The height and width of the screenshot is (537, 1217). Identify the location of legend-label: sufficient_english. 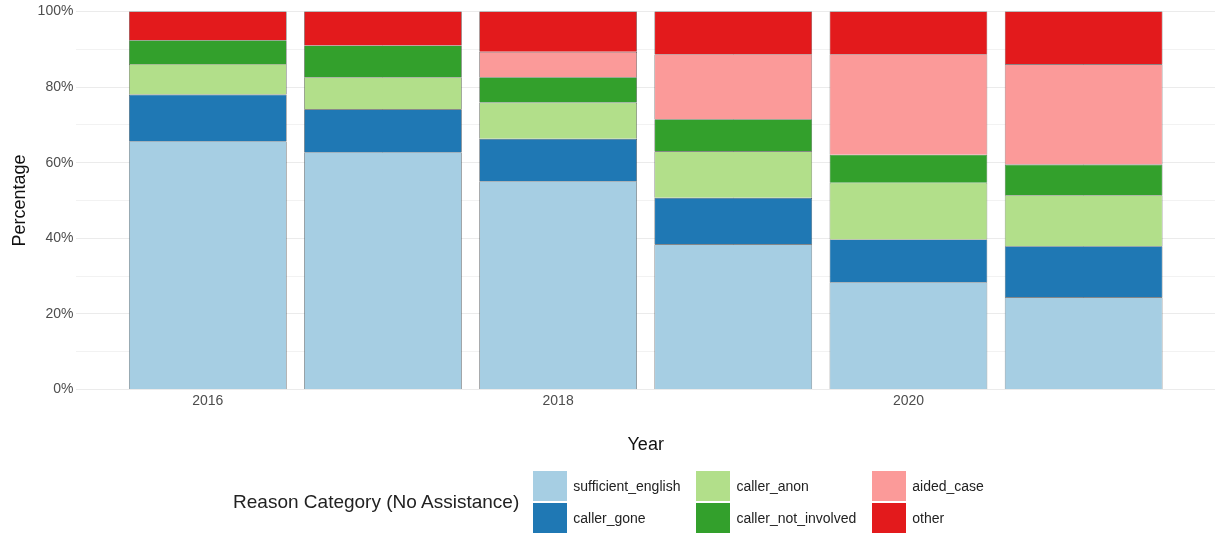
(627, 486).